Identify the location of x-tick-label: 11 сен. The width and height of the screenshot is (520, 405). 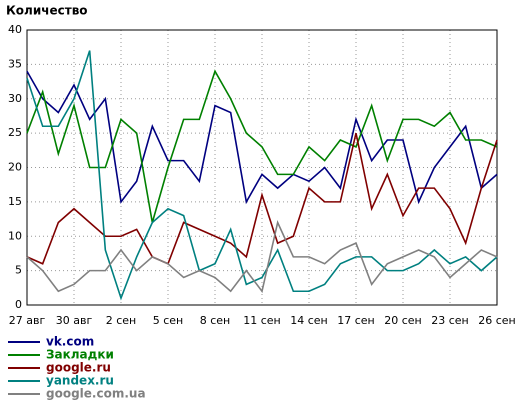
(262, 320).